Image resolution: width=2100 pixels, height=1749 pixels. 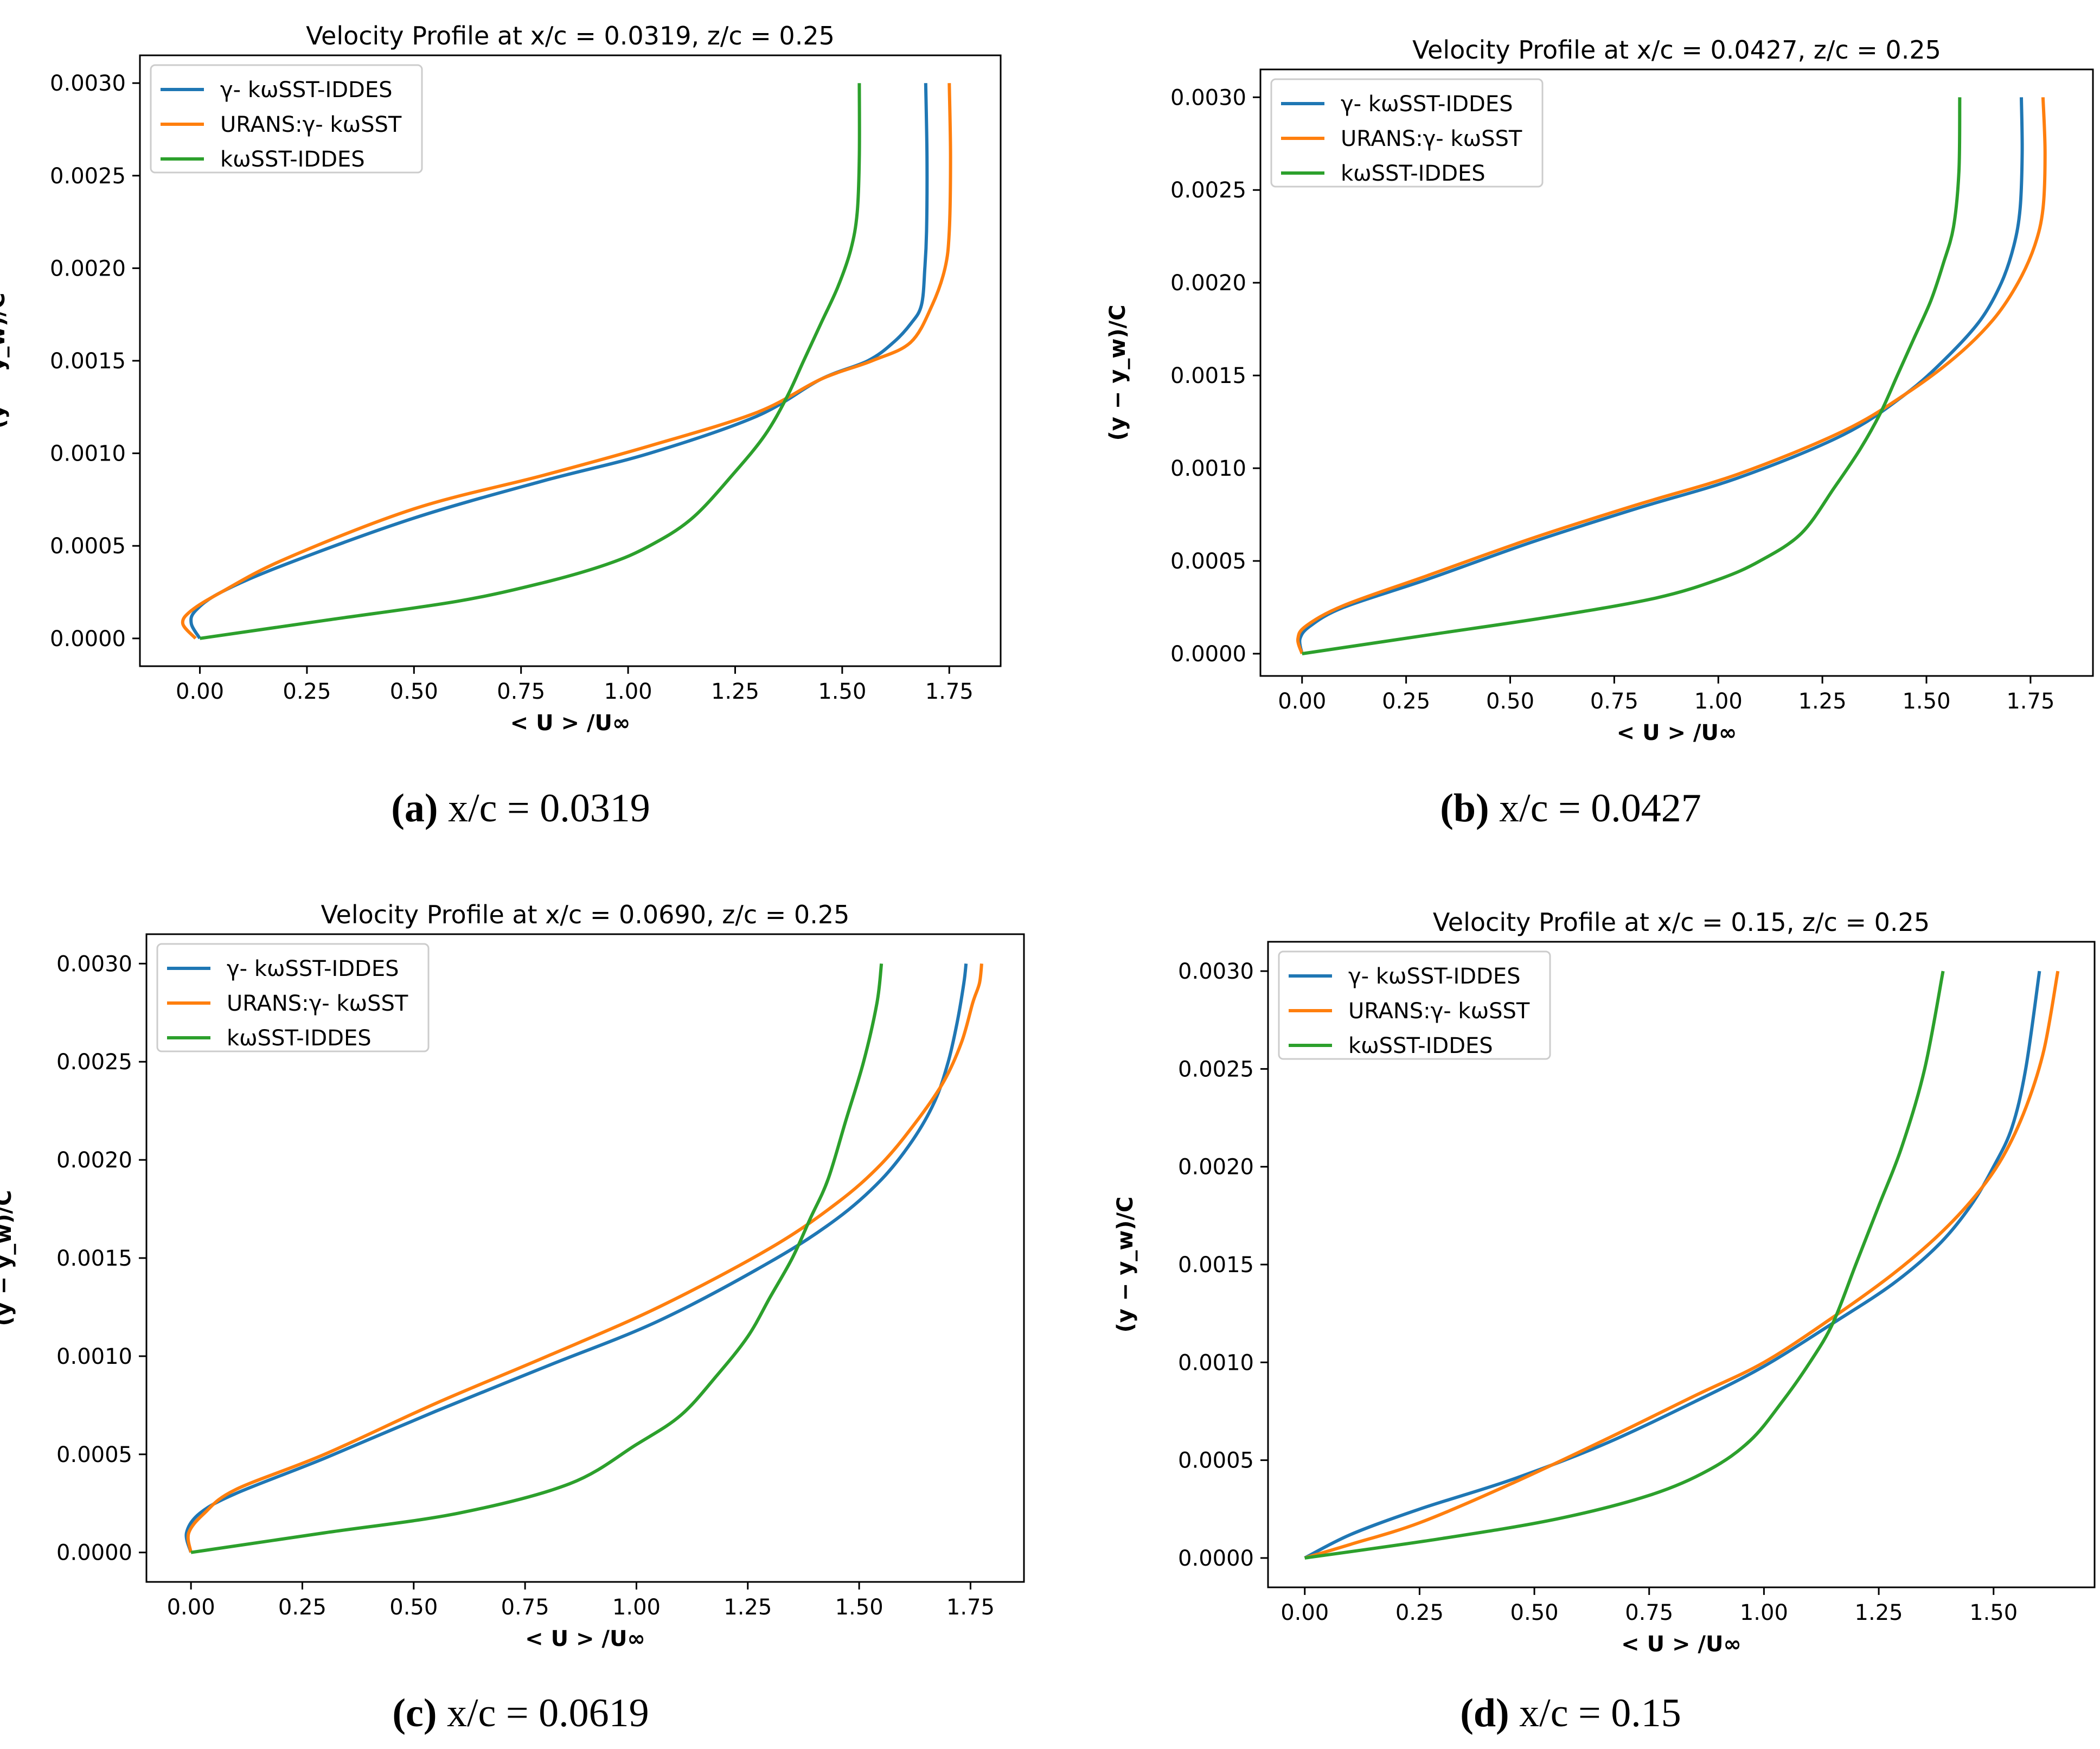 I want to click on chart-d-legend-label-2: URANS:γ- kωSST, so click(x=1439, y=1011).